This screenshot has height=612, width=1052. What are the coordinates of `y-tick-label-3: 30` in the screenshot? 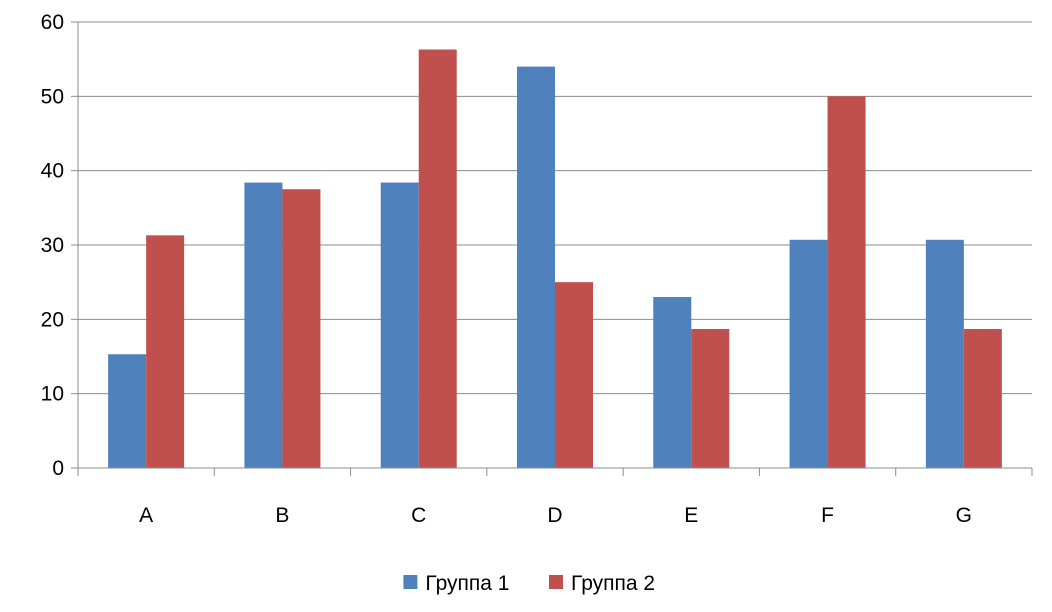 It's located at (52, 245).